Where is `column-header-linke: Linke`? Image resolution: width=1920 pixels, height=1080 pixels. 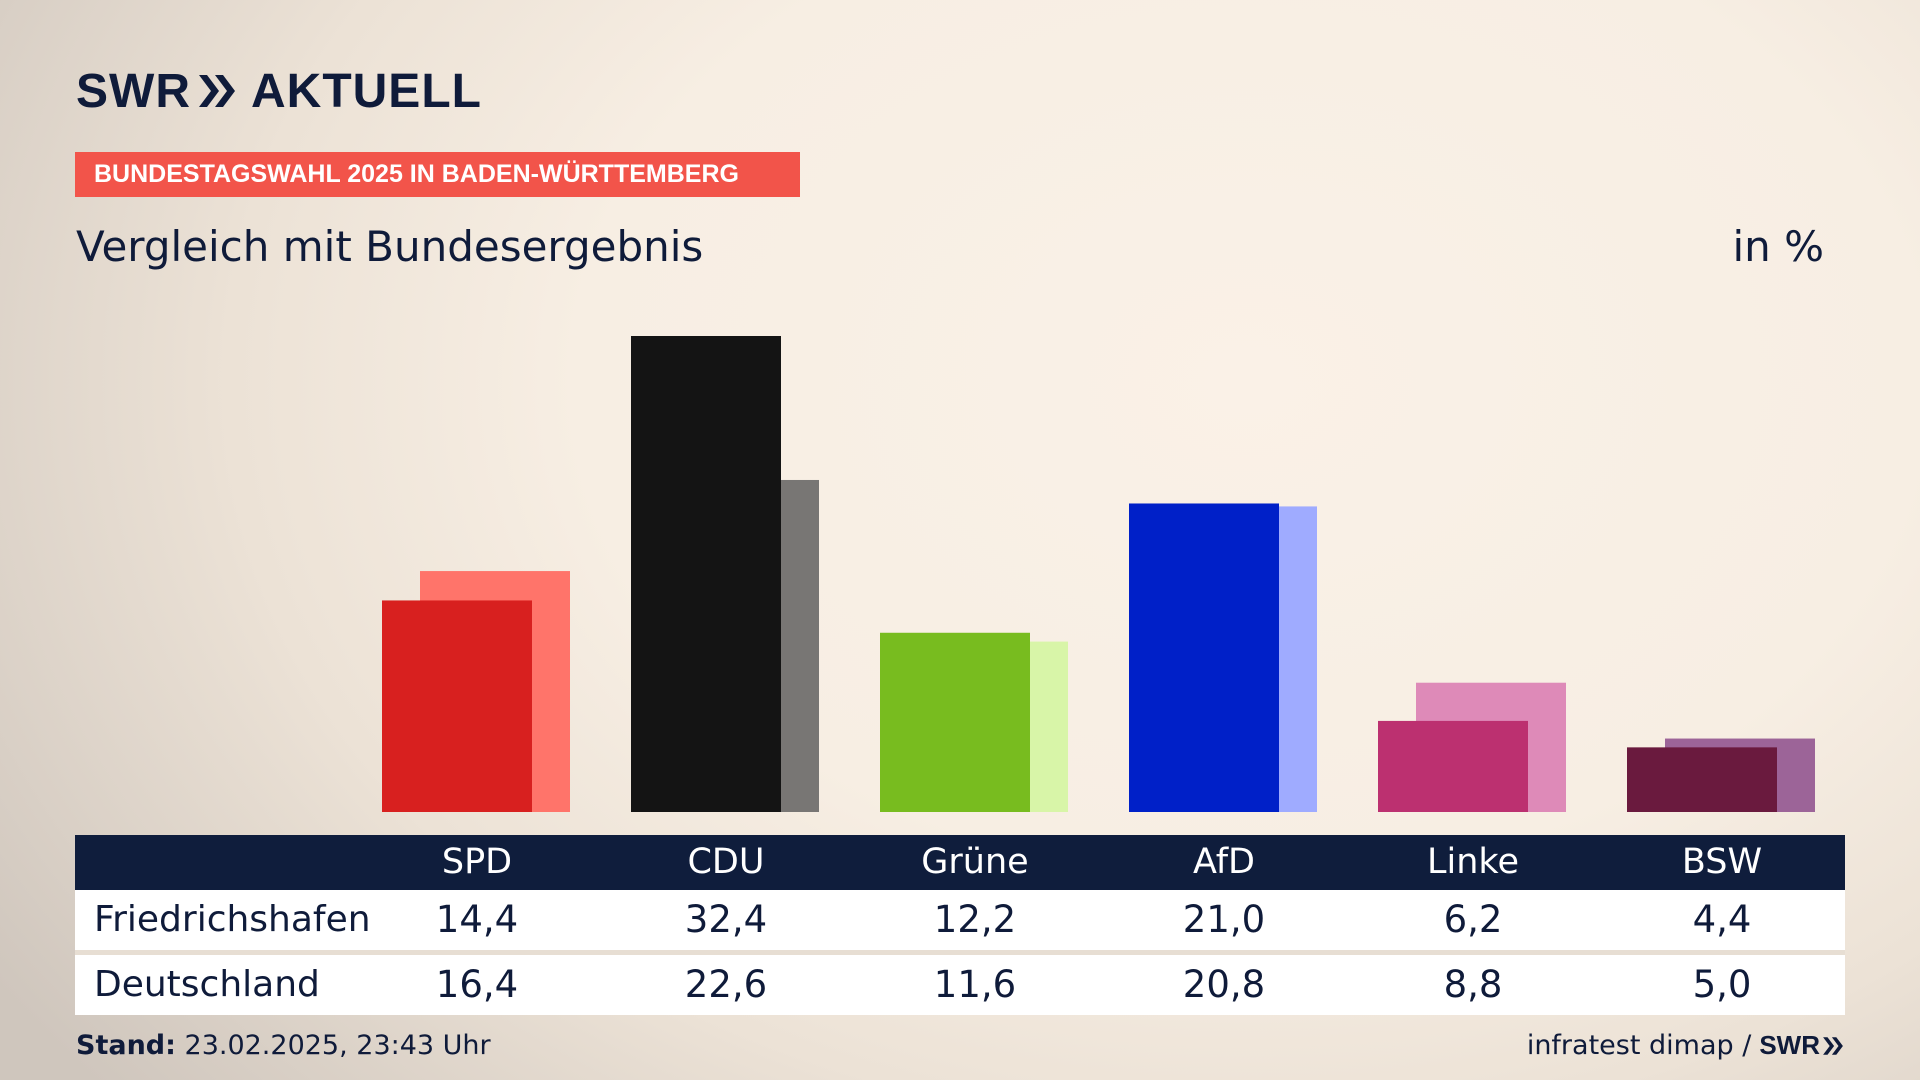
column-header-linke: Linke is located at coordinates (1473, 862).